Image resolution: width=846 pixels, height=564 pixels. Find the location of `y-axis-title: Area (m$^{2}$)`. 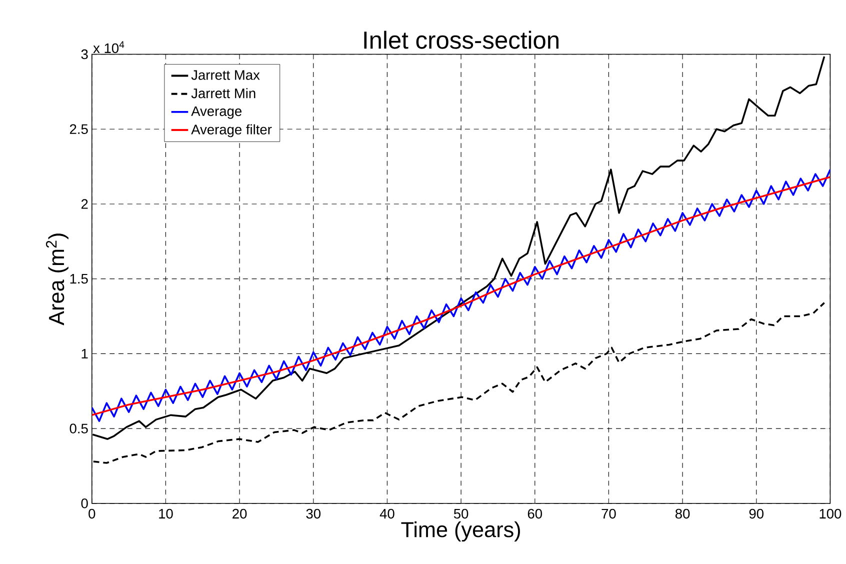

y-axis-title: Area (m$^{2}$) is located at coordinates (57, 280).